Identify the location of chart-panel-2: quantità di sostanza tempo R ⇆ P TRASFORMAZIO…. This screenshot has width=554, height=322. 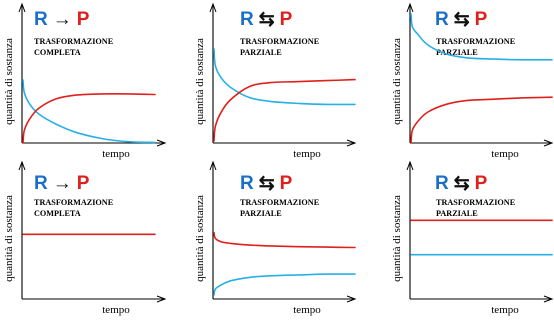
(275, 81).